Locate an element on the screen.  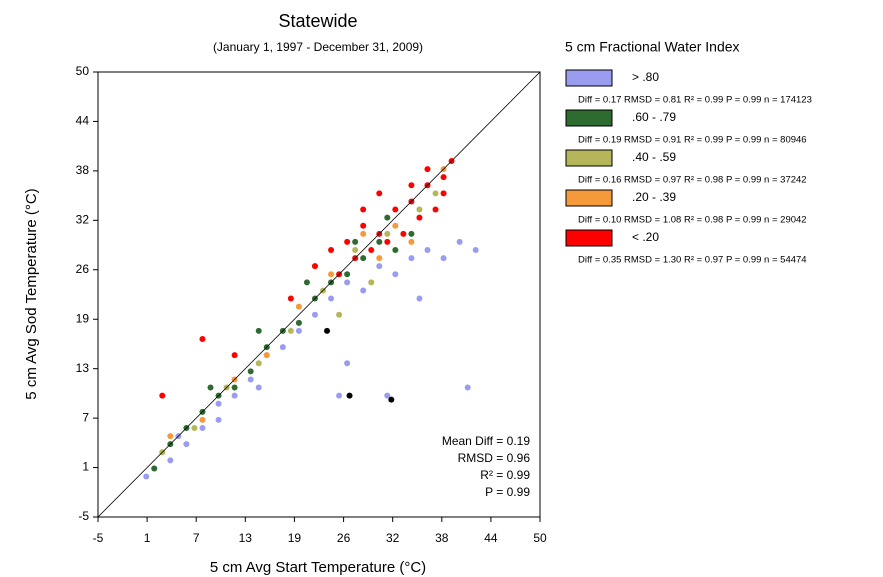
y-tick-label: 38 is located at coordinates (83, 170).